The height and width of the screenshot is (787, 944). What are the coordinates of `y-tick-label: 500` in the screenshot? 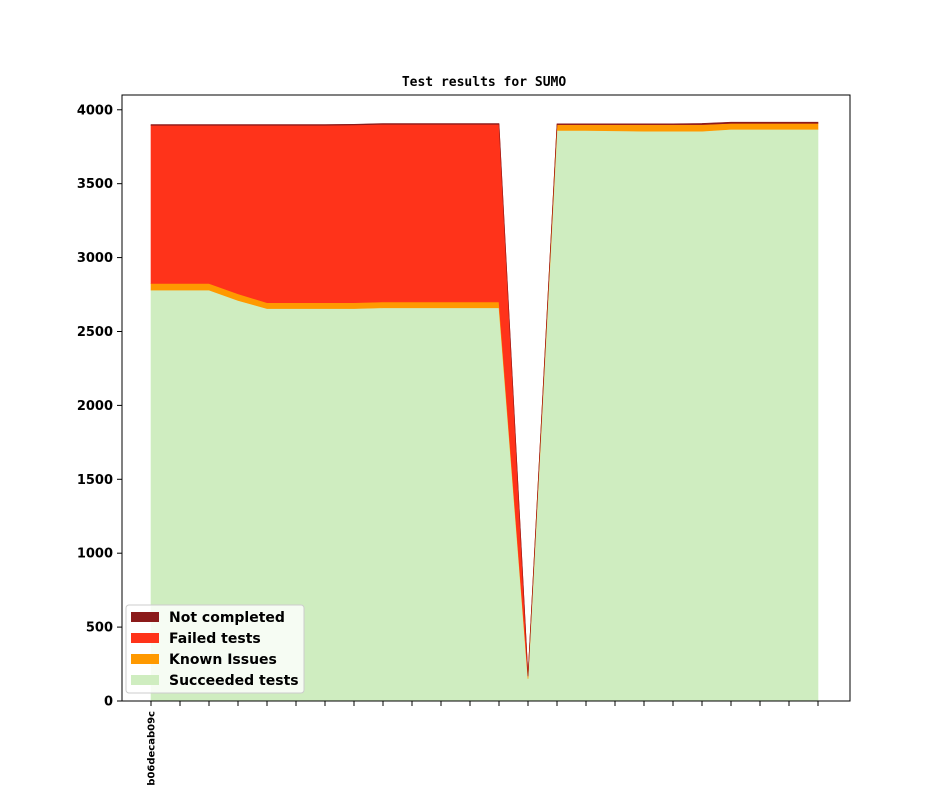 It's located at (99, 628).